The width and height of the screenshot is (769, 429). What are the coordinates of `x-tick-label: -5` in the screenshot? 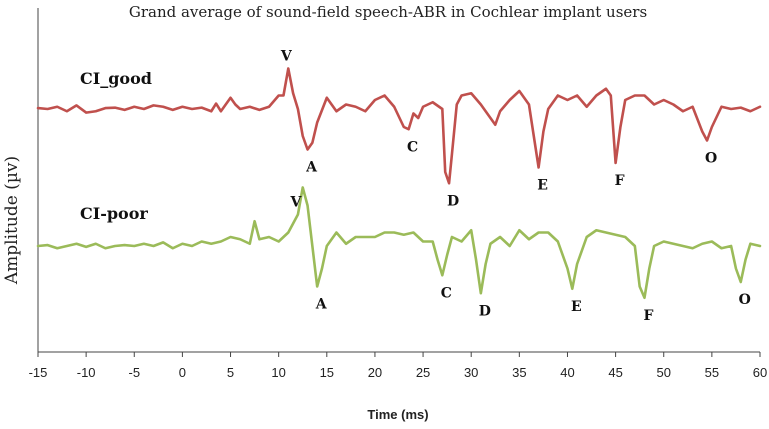 It's located at (134, 372).